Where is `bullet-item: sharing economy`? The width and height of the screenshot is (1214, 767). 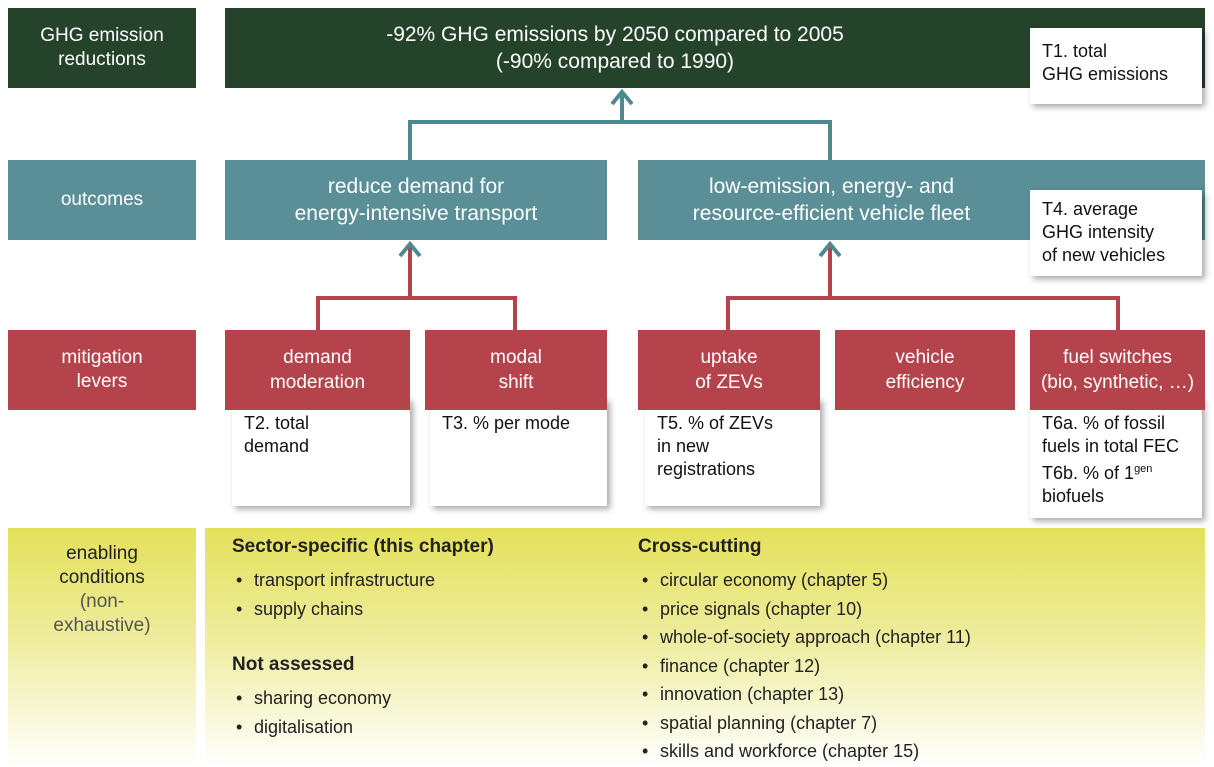 bullet-item: sharing economy is located at coordinates (311, 698).